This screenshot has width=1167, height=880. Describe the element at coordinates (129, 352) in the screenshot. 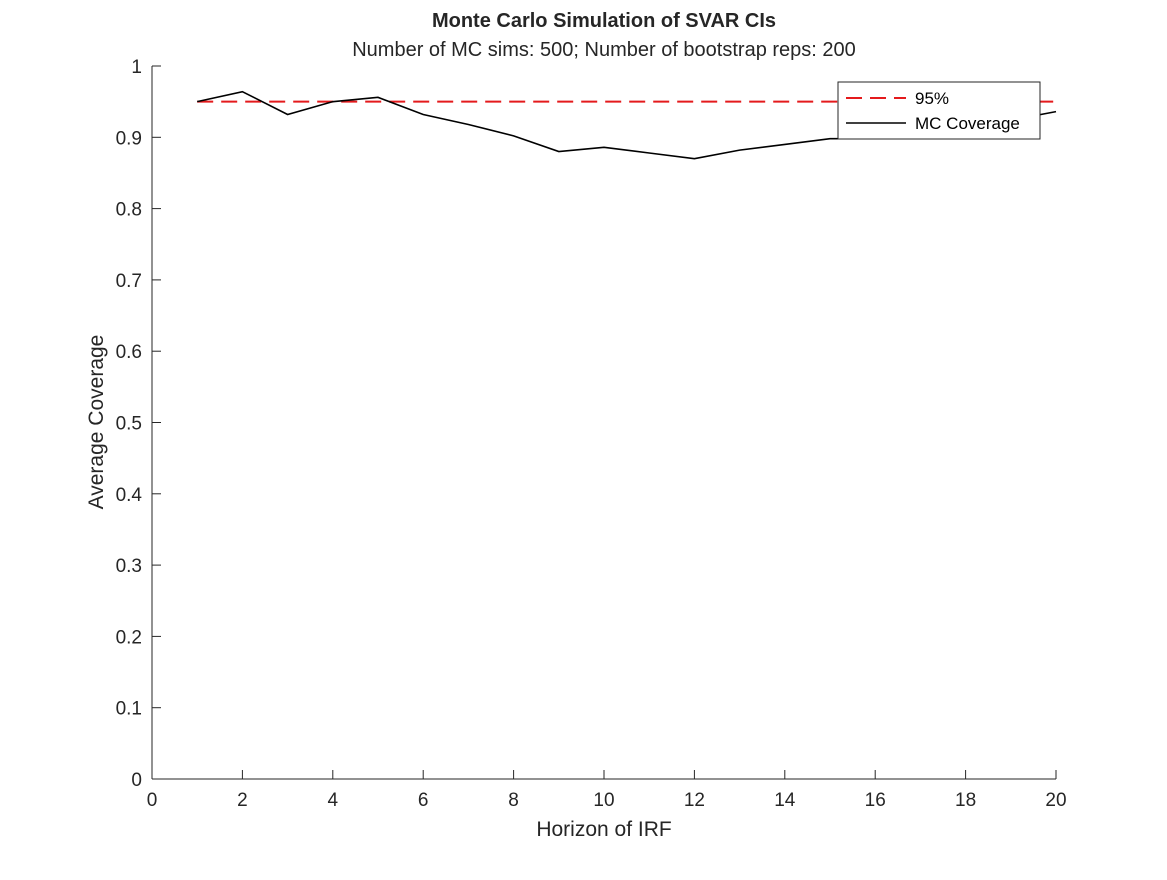

I see `y-tick-label: 0.6` at that location.